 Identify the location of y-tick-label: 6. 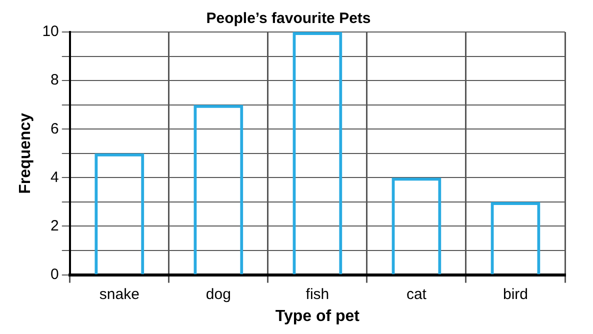
(54, 129).